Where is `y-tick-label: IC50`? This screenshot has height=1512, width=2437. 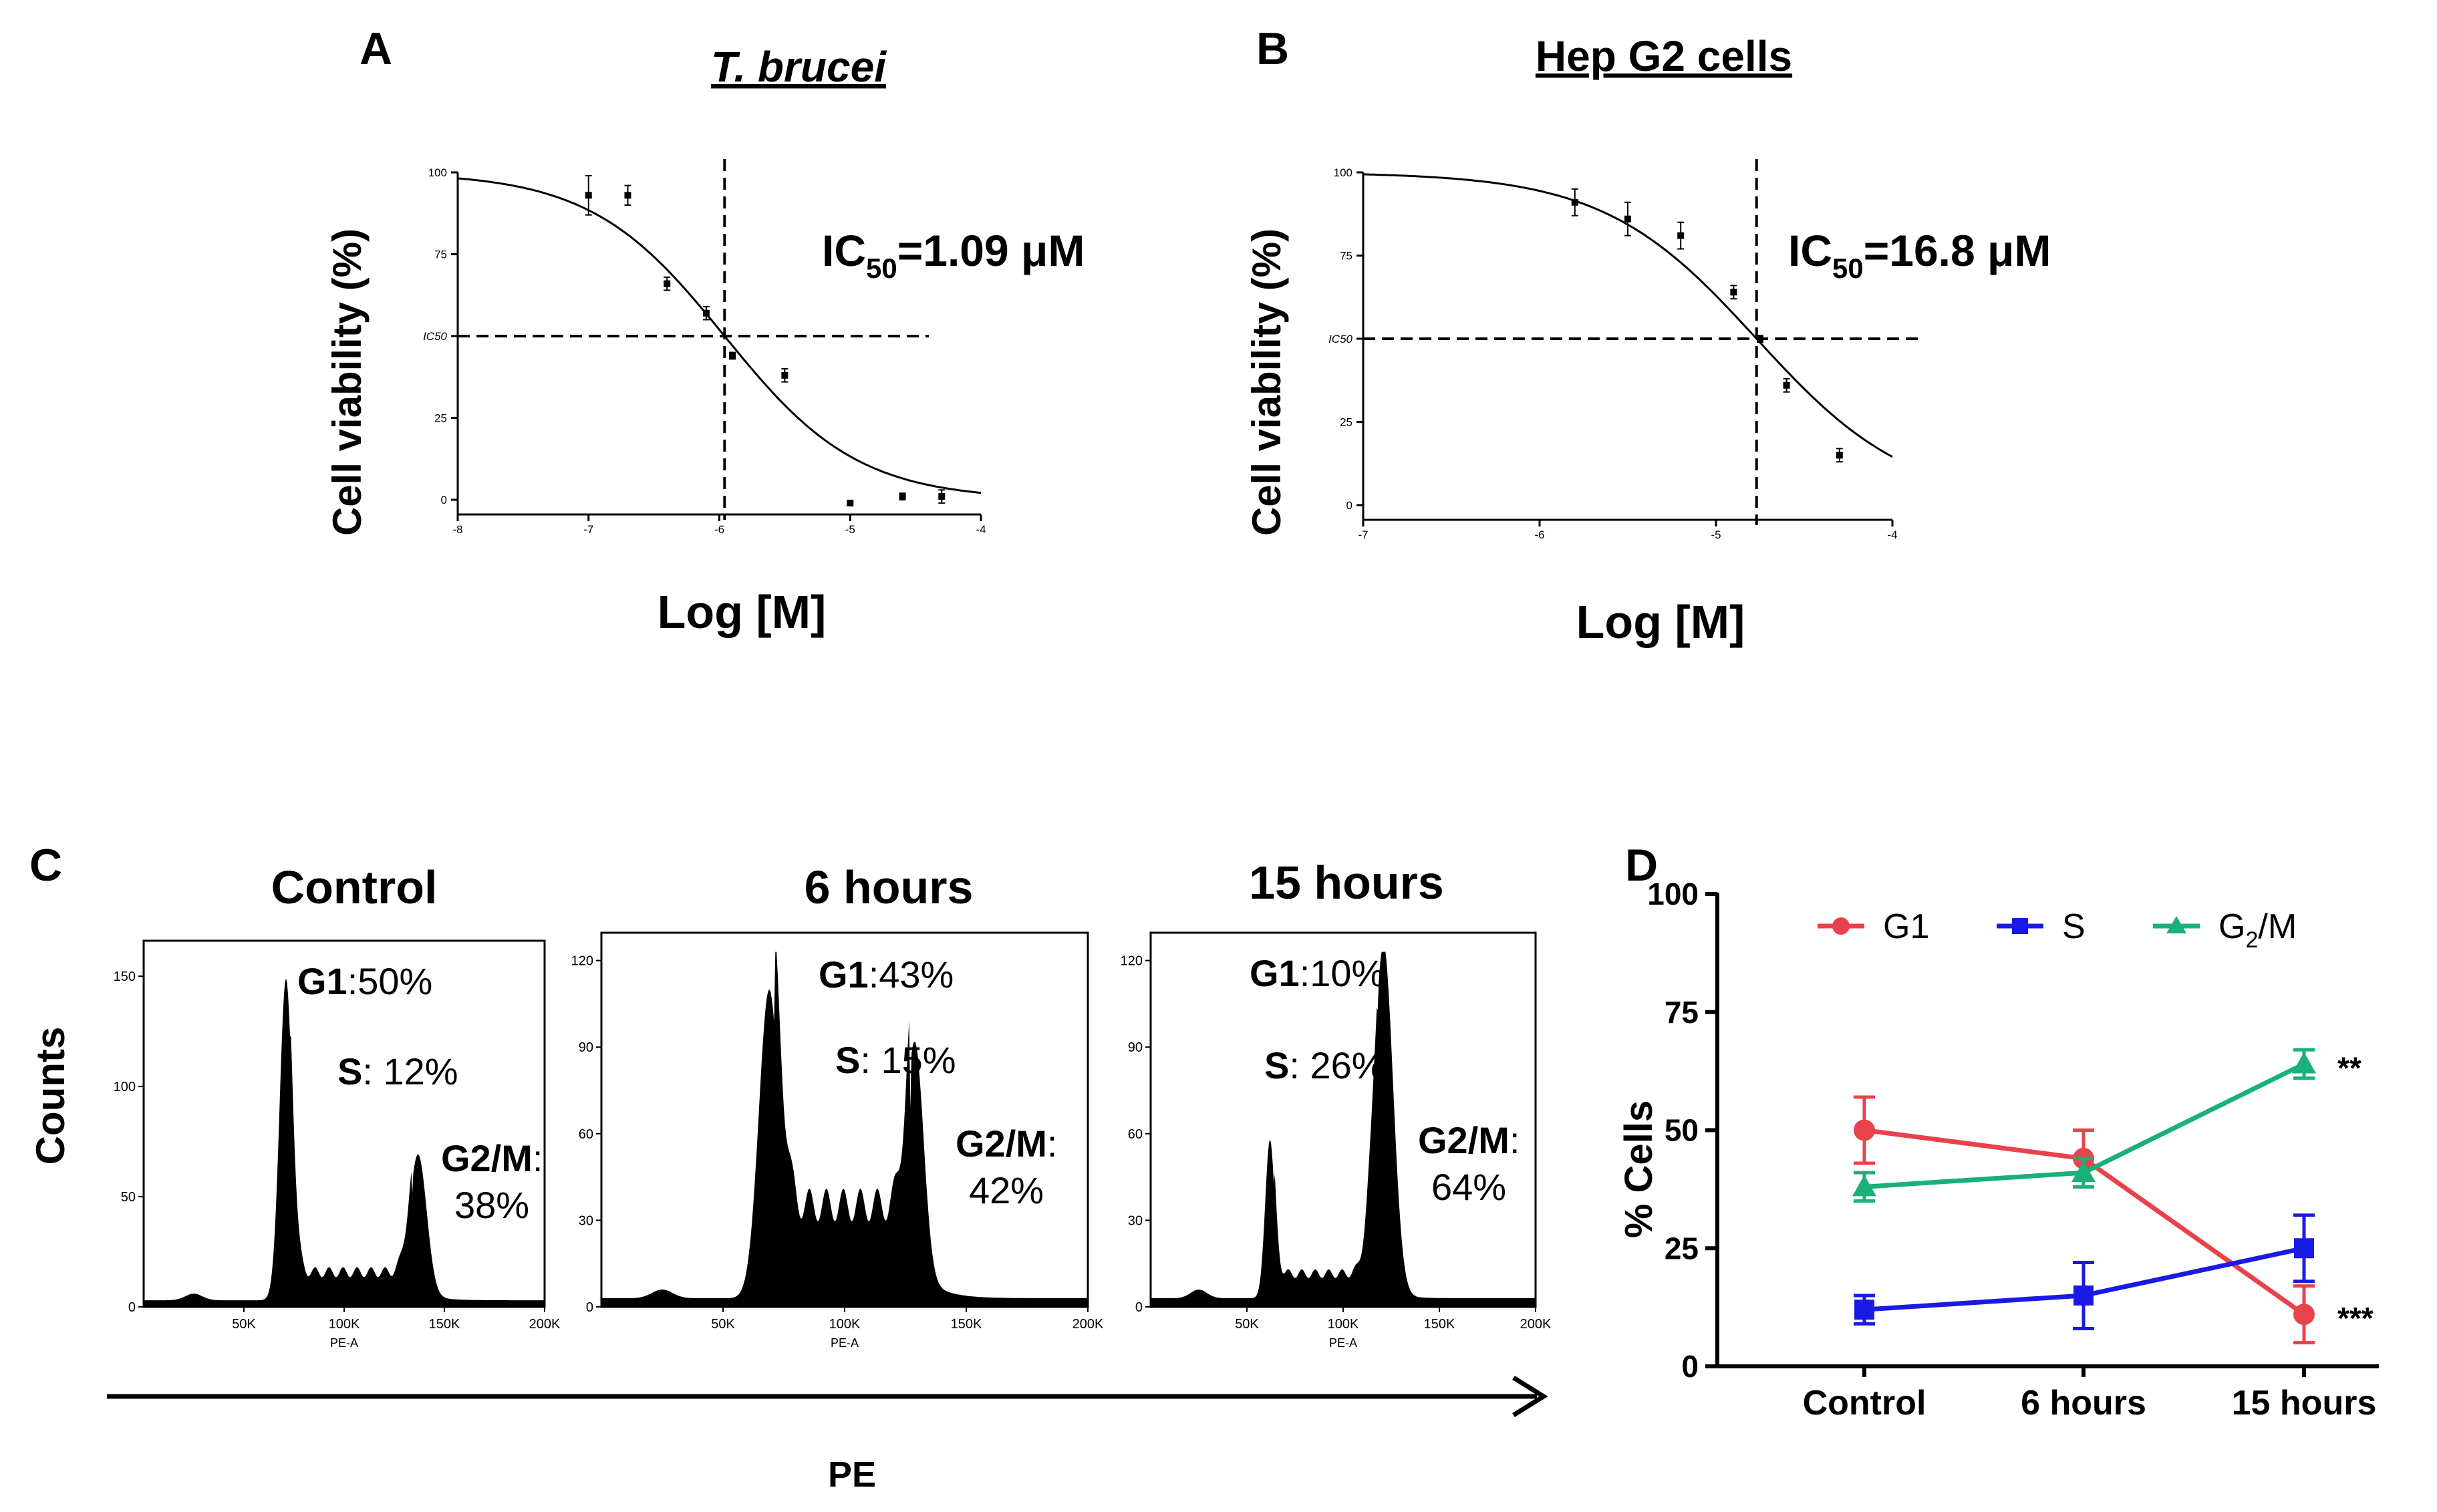
y-tick-label: IC50 is located at coordinates (1340, 339).